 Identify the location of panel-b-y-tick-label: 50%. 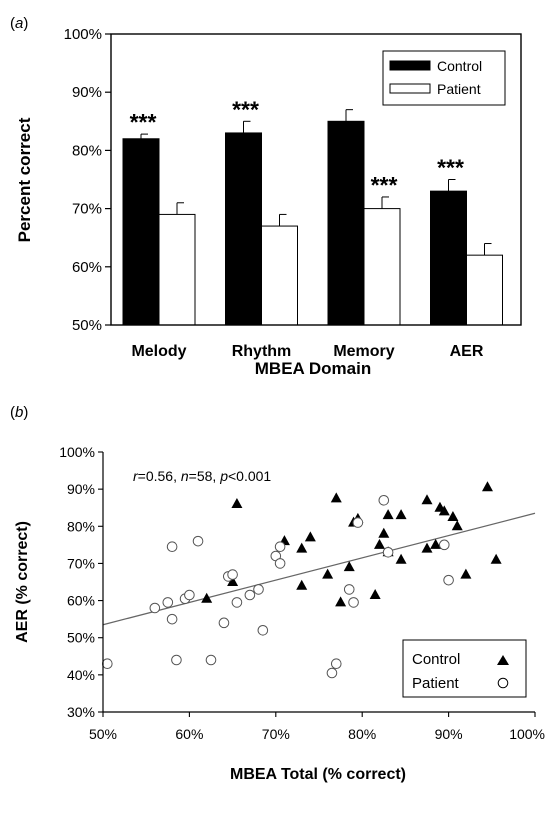
(81, 638).